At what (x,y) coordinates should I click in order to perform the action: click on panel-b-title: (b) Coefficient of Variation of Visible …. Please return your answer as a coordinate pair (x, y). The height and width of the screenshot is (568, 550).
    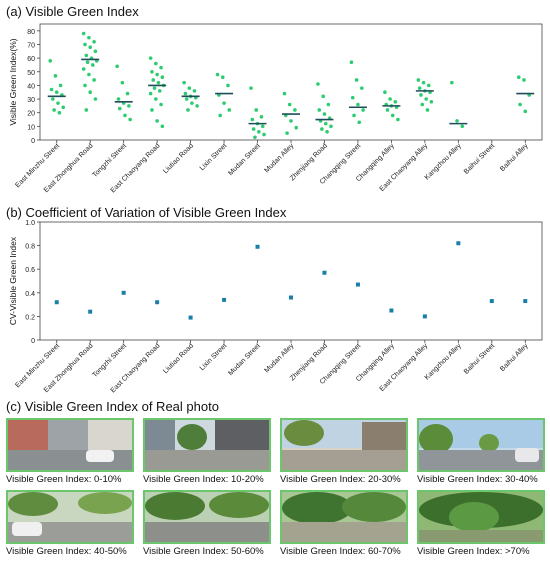
    Looking at the image, I should click on (146, 212).